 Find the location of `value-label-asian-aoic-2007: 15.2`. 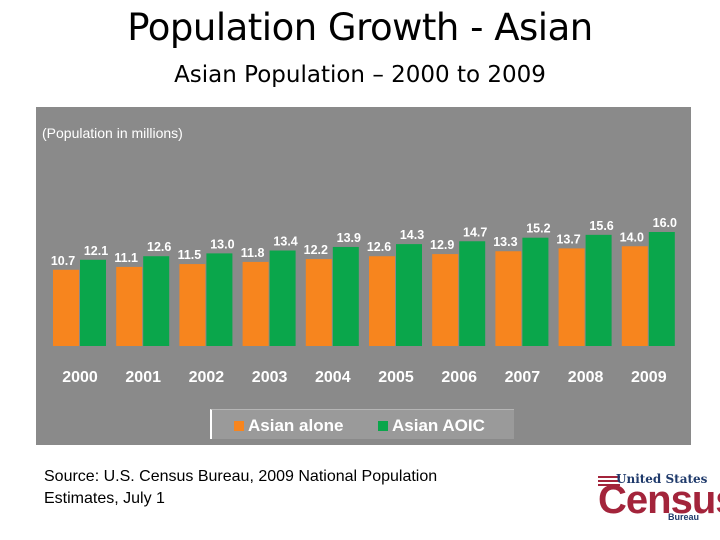

value-label-asian-aoic-2007: 15.2 is located at coordinates (538, 229).